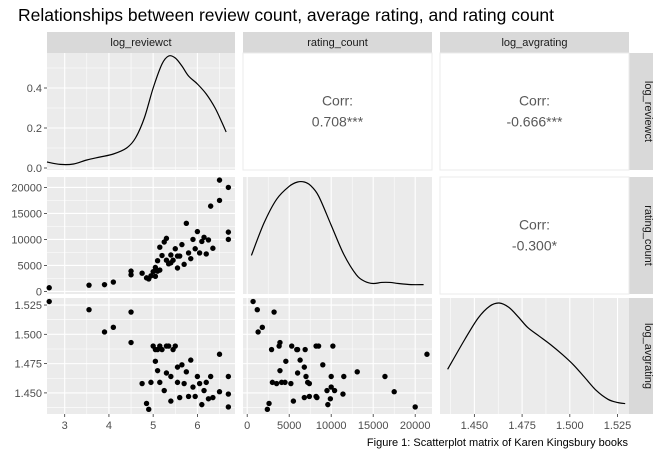  What do you see at coordinates (28, 394) in the screenshot?
I see `y-tick-label-log-avgrating: 1.450` at bounding box center [28, 394].